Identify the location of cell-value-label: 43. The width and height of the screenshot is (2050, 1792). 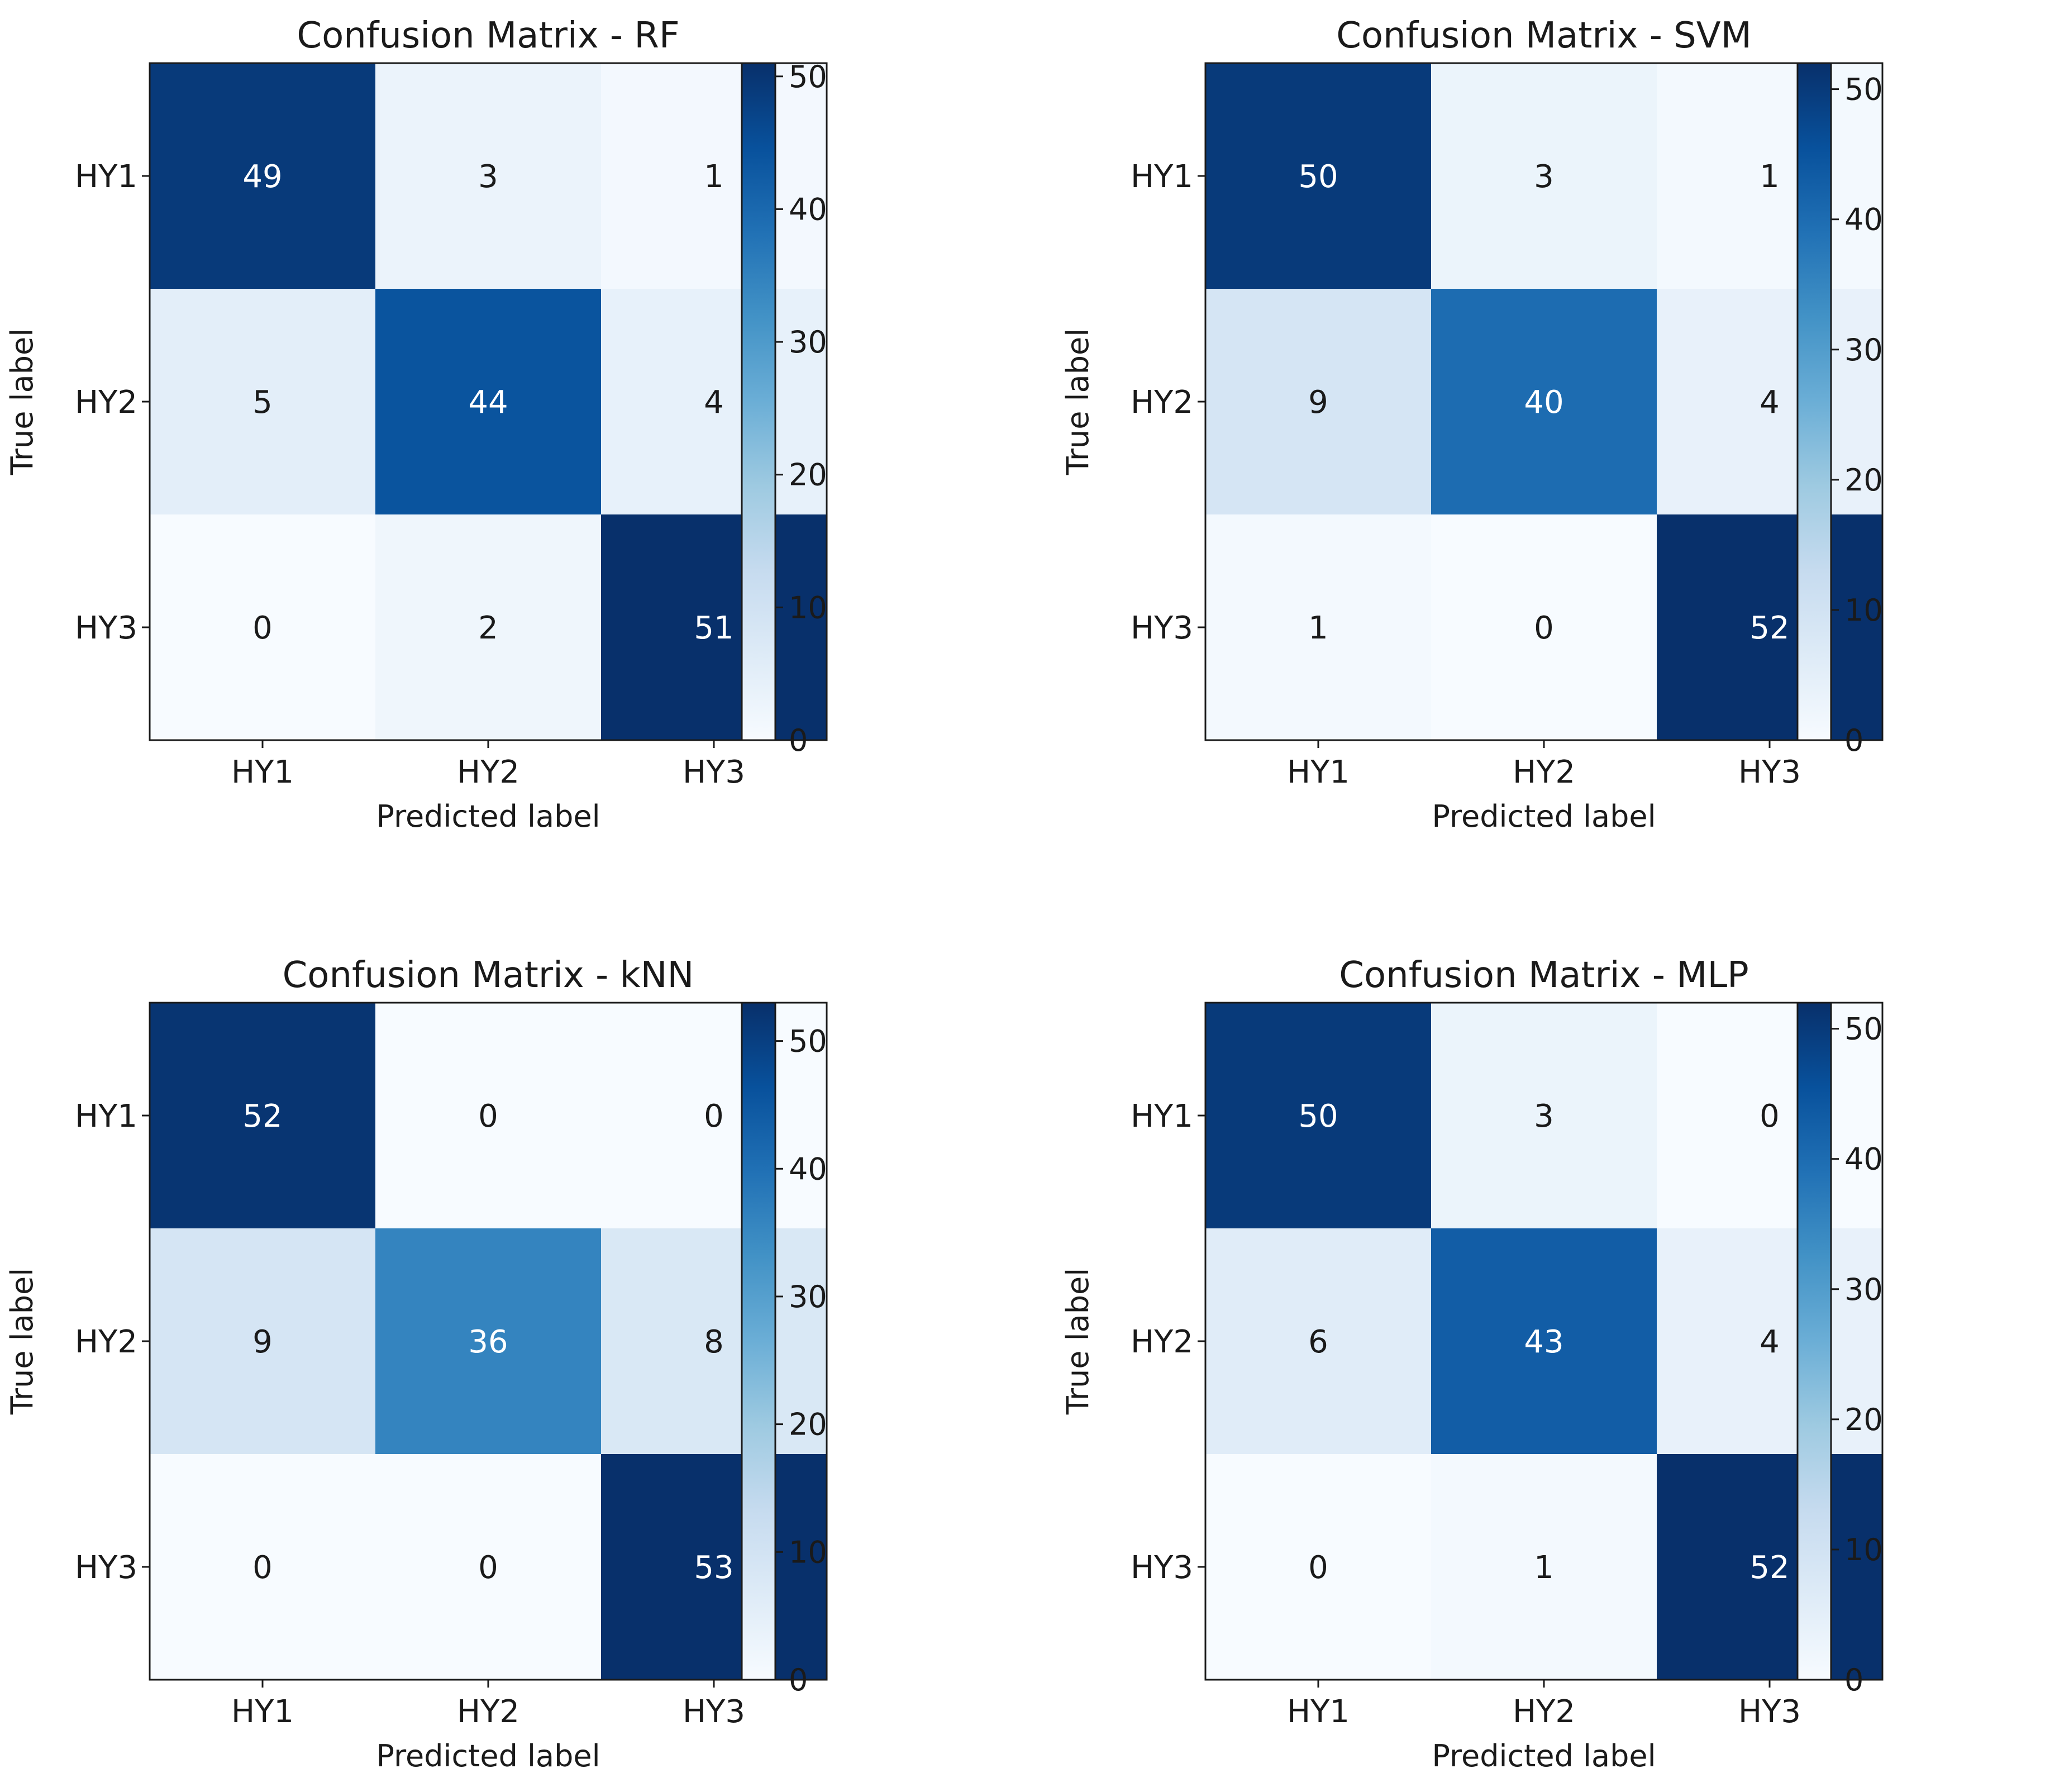
(1544, 1342).